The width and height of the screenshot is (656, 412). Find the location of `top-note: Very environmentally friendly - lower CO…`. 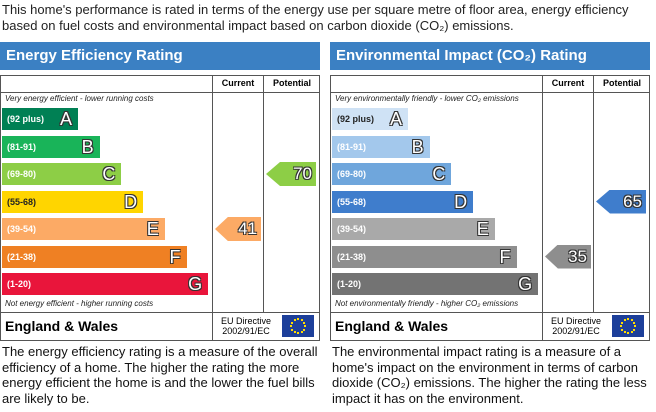

top-note: Very environmentally friendly - lower CO… is located at coordinates (427, 98).